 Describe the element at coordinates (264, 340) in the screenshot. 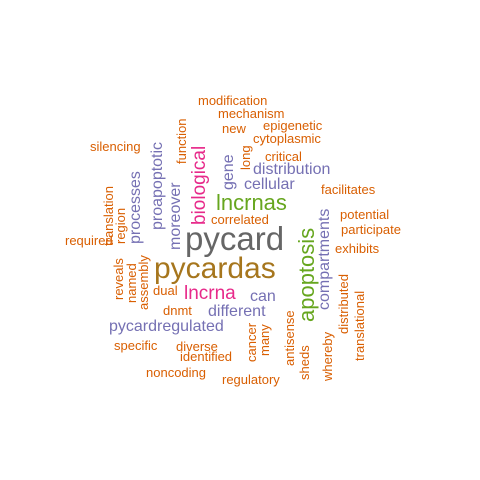

I see `word-many: many` at that location.